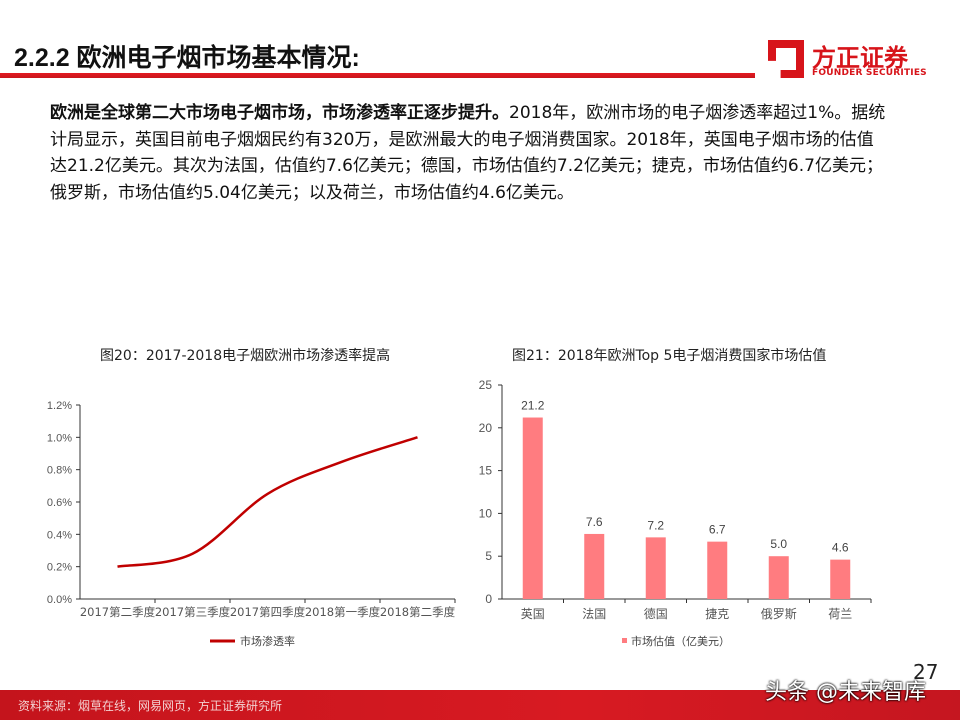 This screenshot has height=720, width=960. I want to click on title-divider, so click(377, 75).